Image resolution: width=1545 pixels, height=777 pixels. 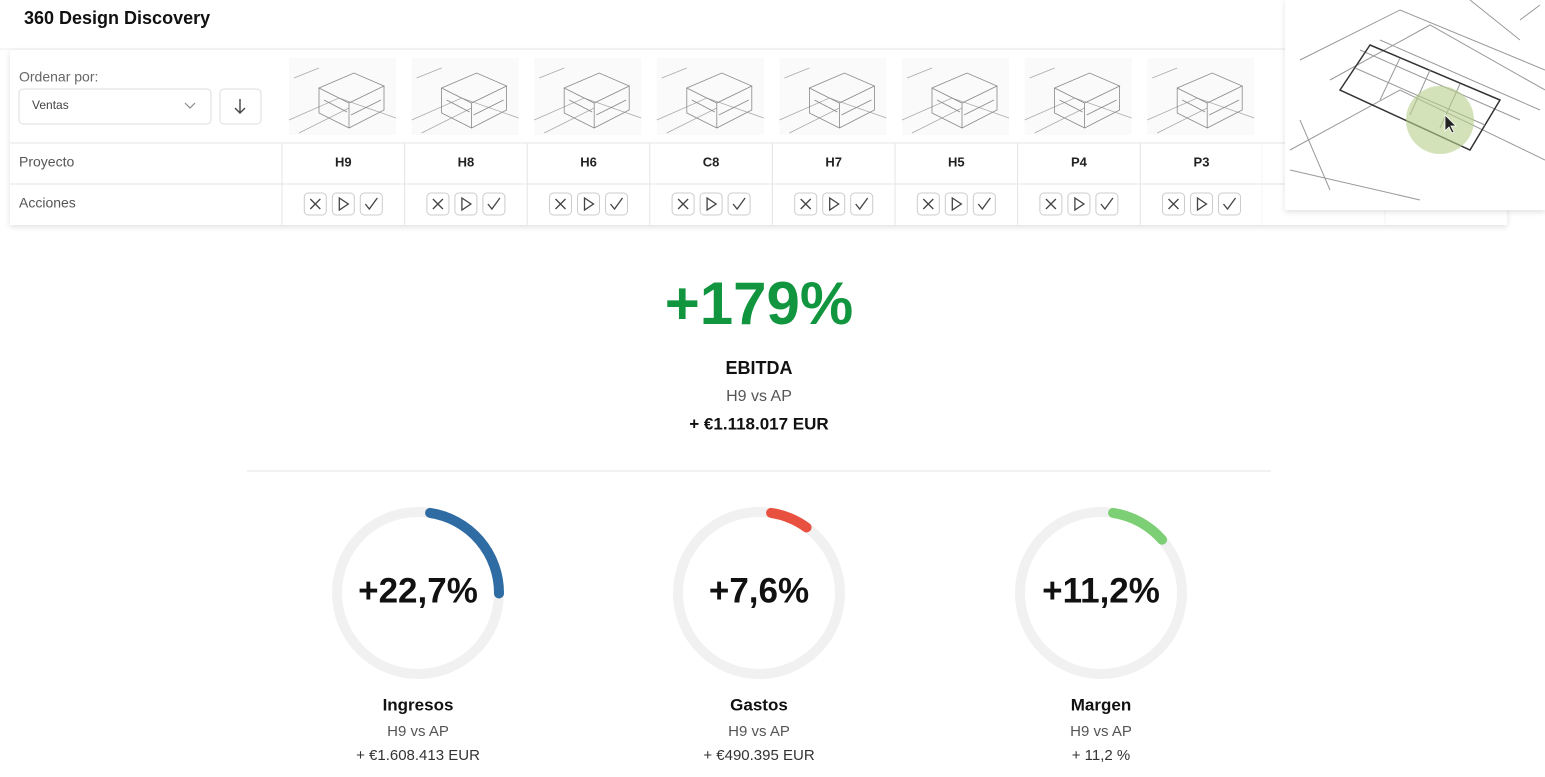 I want to click on gauge-label: +22,7%, so click(x=418, y=590).